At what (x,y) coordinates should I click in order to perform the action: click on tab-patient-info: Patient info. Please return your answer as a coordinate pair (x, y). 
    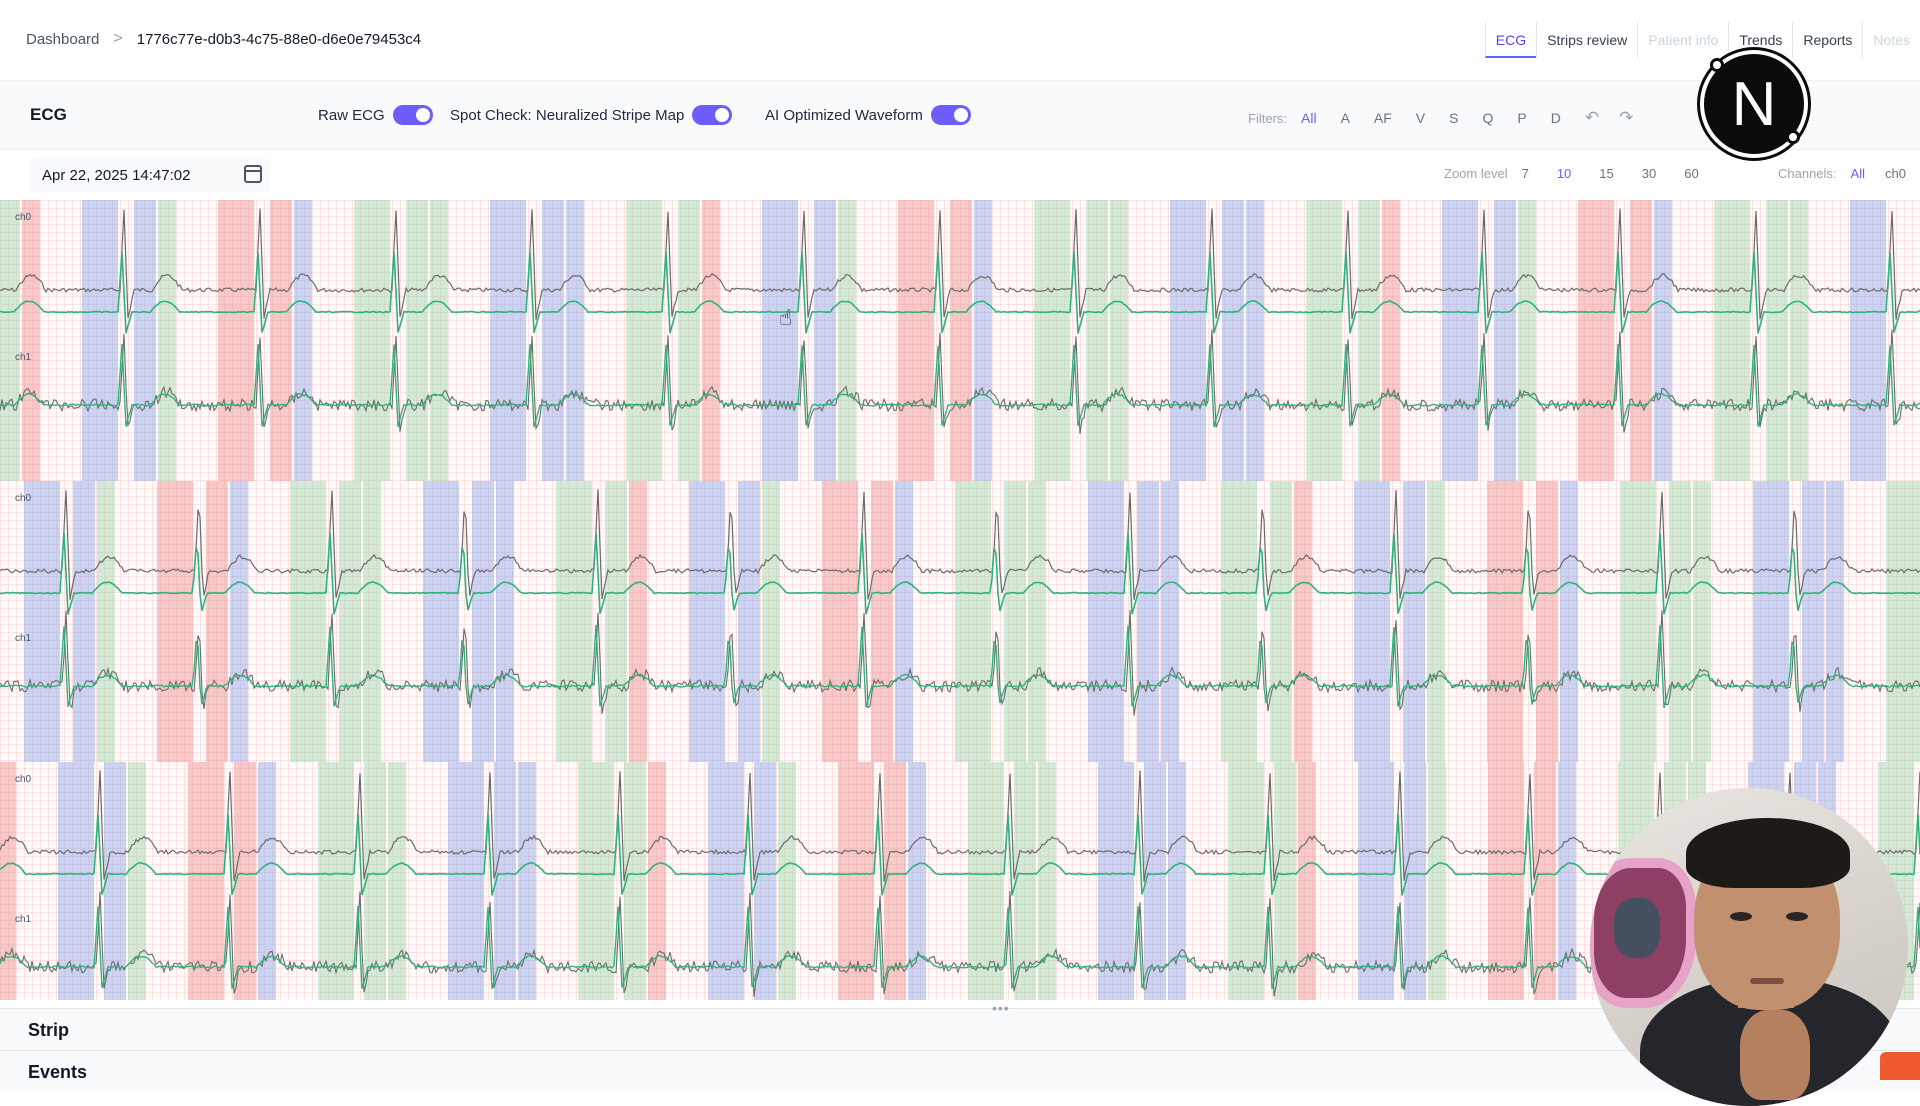
    Looking at the image, I should click on (1682, 40).